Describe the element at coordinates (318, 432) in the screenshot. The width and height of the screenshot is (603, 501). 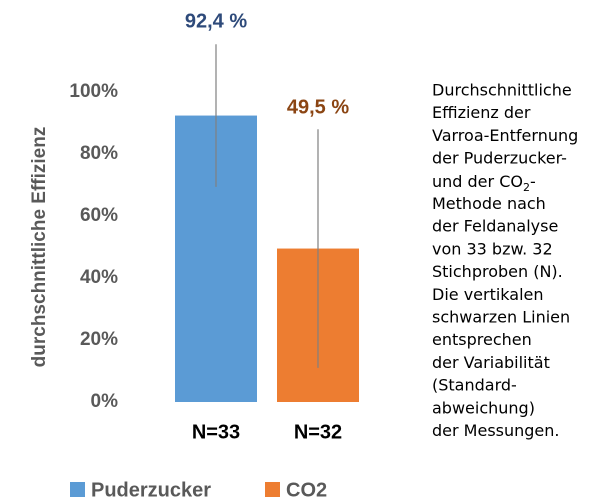
I see `x-tick-label: N=32` at that location.